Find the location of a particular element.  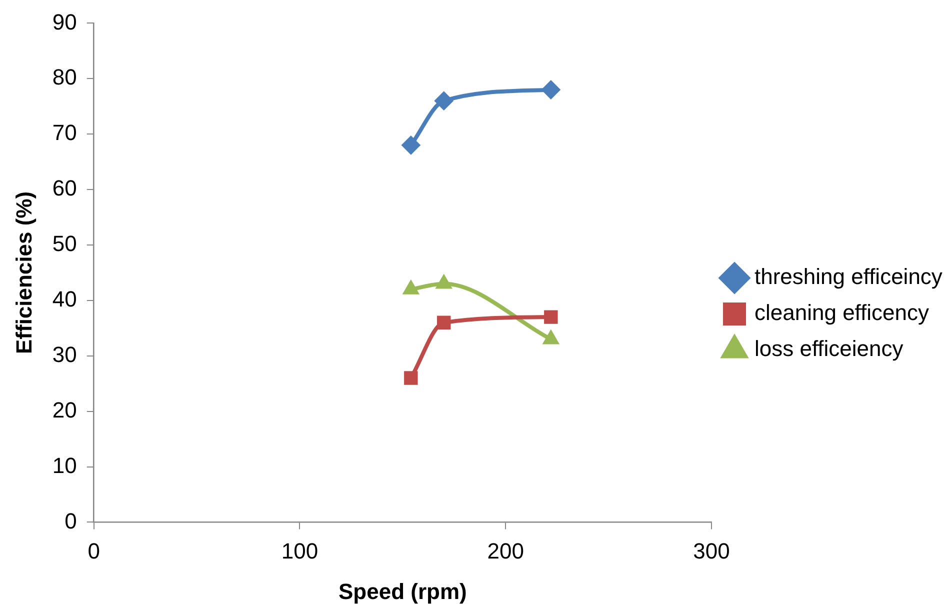

y-tick-label: 80 is located at coordinates (64, 77).